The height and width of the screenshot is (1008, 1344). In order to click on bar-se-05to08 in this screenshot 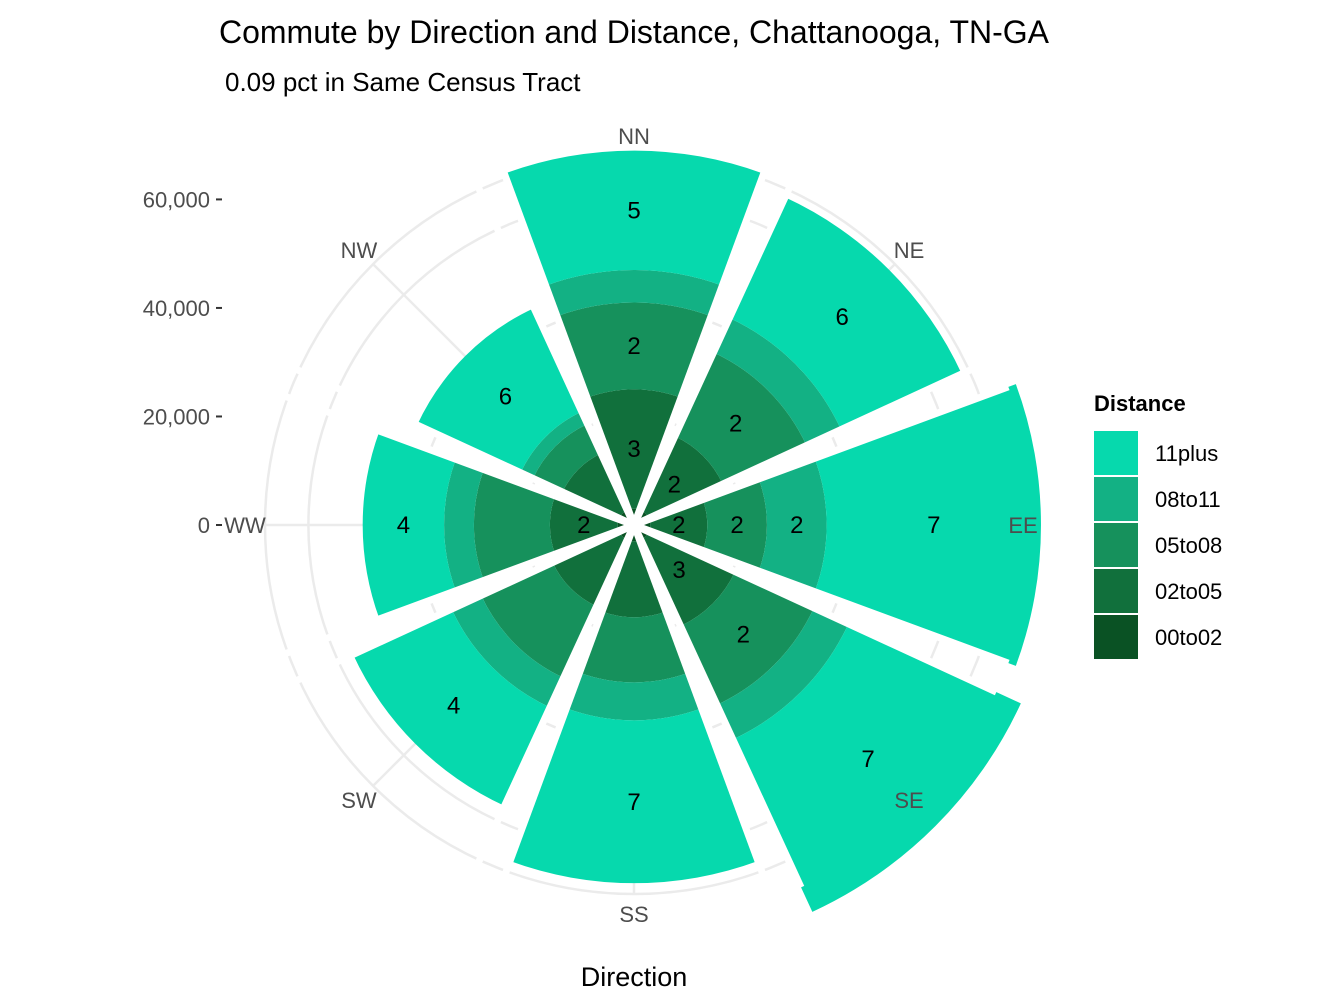, I will do `click(747, 638)`.